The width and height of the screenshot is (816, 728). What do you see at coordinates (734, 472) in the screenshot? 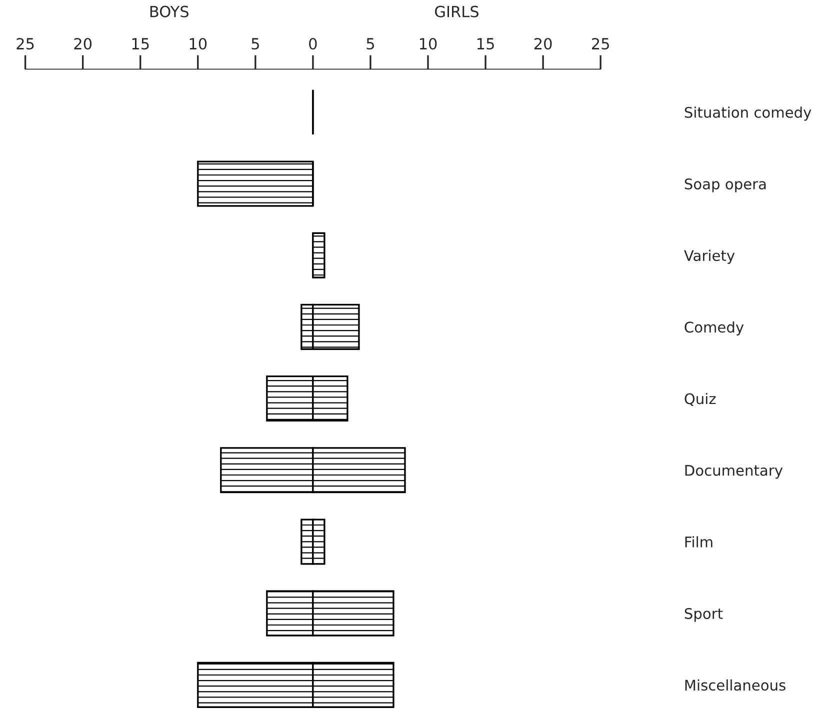
I see `y-tick-label: Documentary` at bounding box center [734, 472].